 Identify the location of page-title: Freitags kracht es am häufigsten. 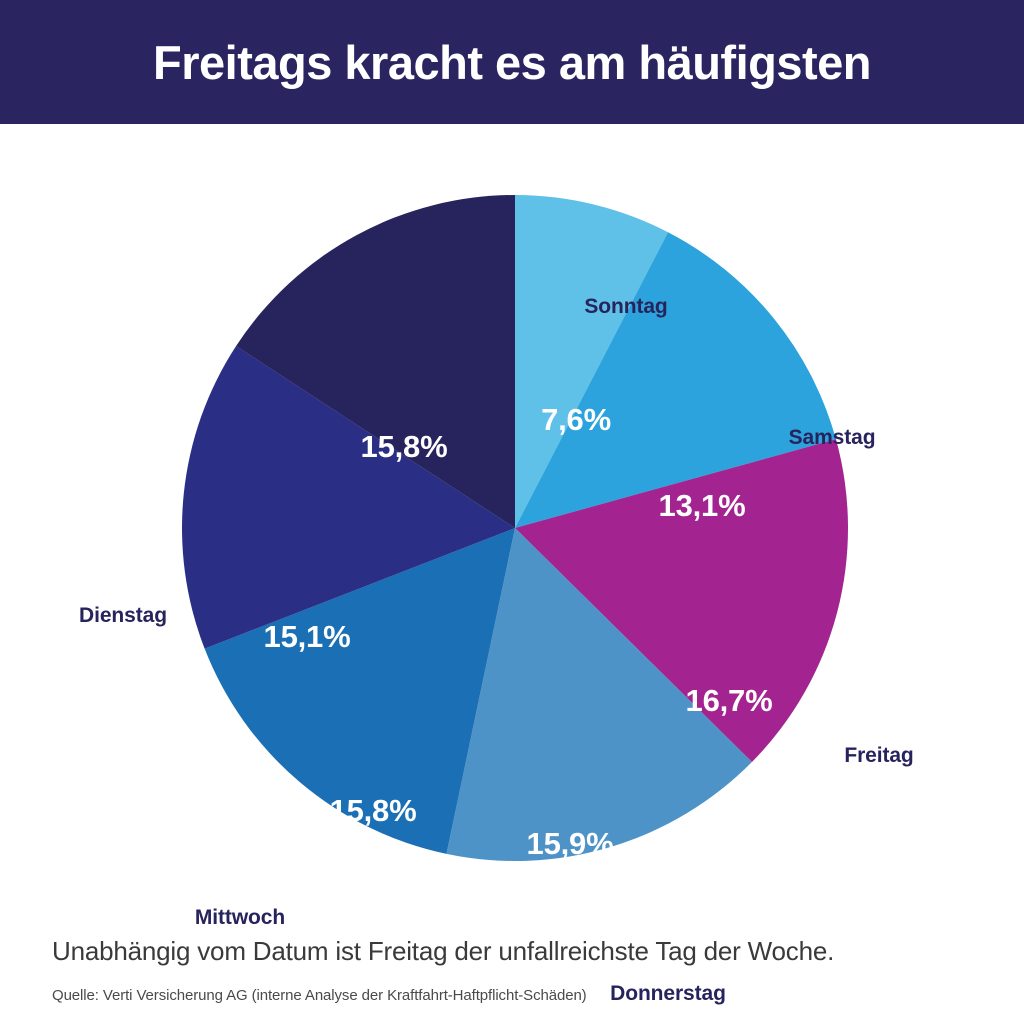
(512, 62).